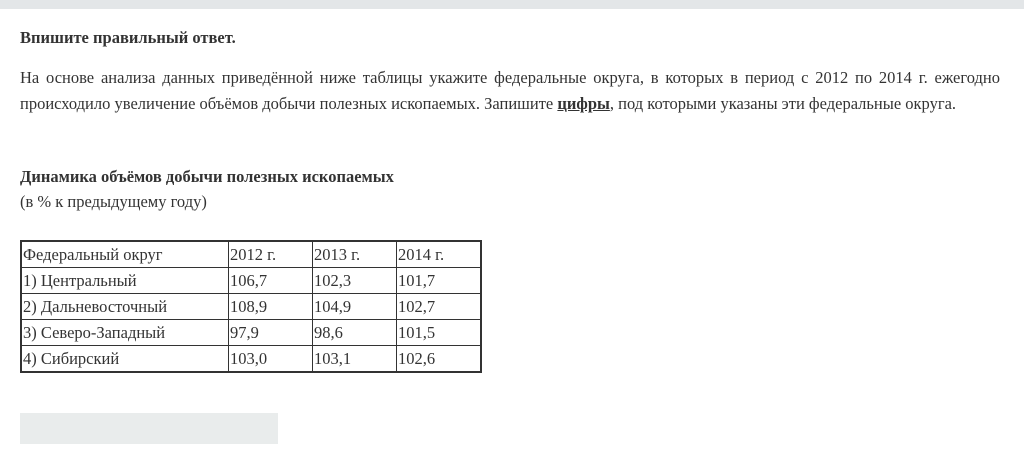 The image size is (1024, 470). Describe the element at coordinates (270, 280) in the screenshot. I see `table-cell: 106,7` at that location.